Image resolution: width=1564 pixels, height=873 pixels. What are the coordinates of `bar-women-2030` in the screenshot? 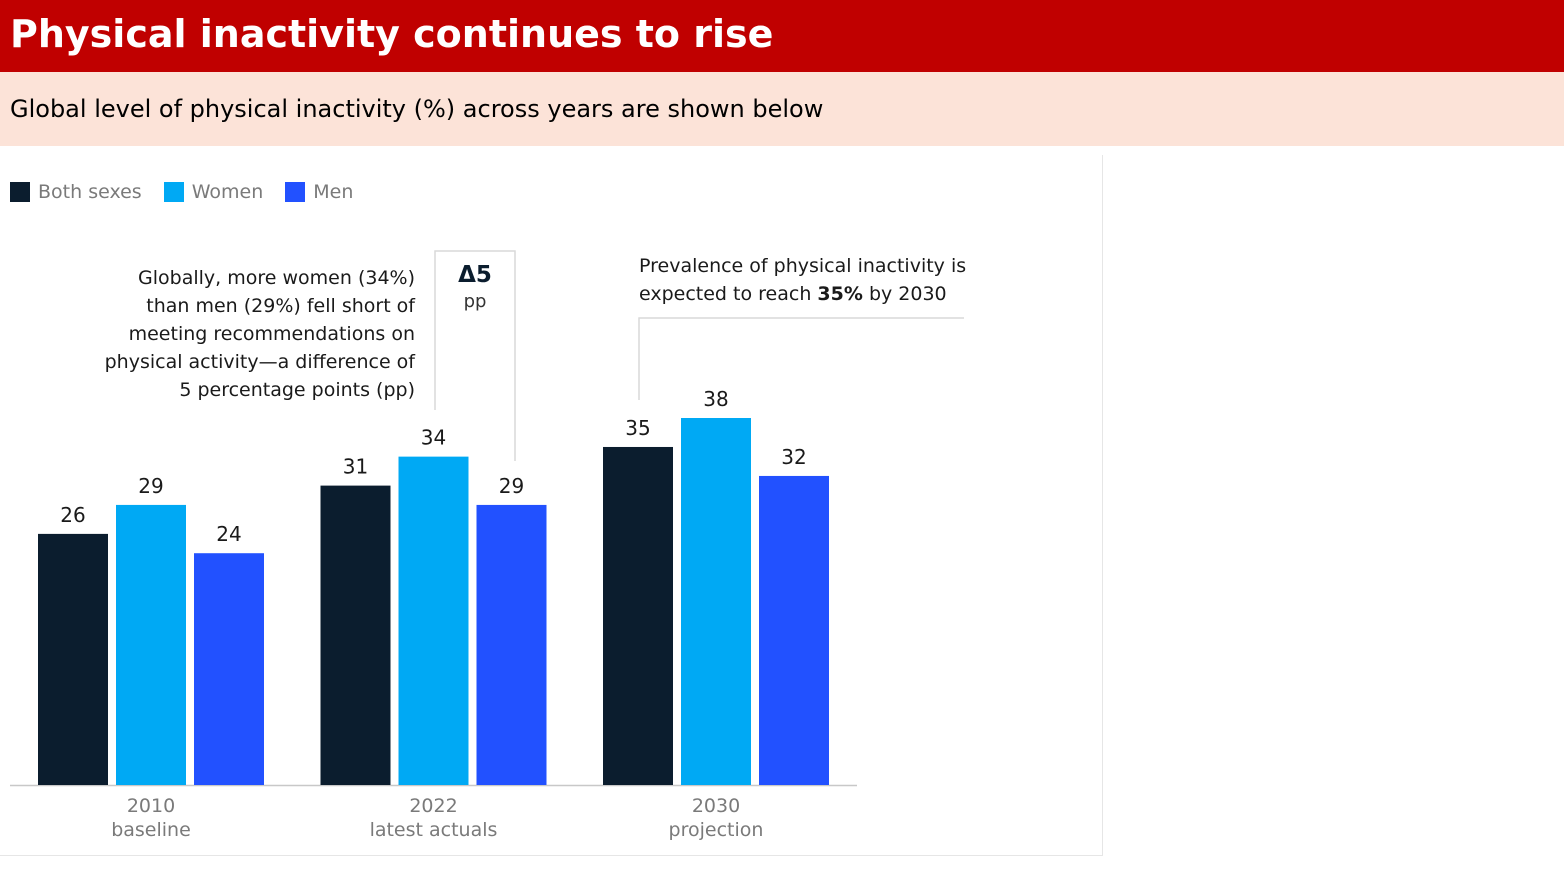 It's located at (716, 601).